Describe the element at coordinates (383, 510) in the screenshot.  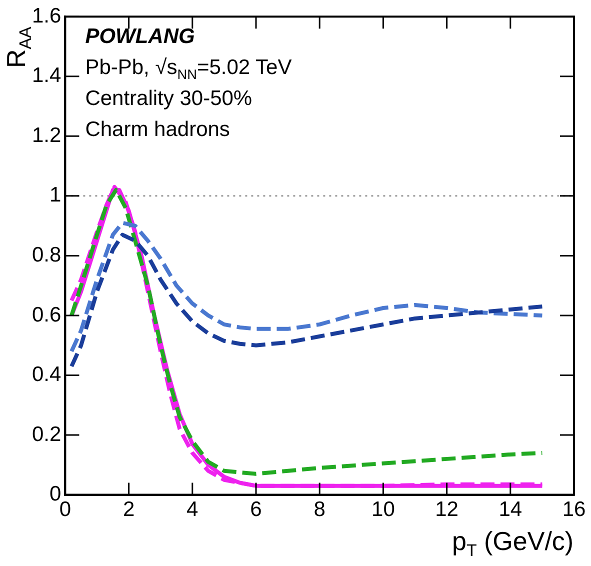
I see `x-tick-label: 10` at that location.